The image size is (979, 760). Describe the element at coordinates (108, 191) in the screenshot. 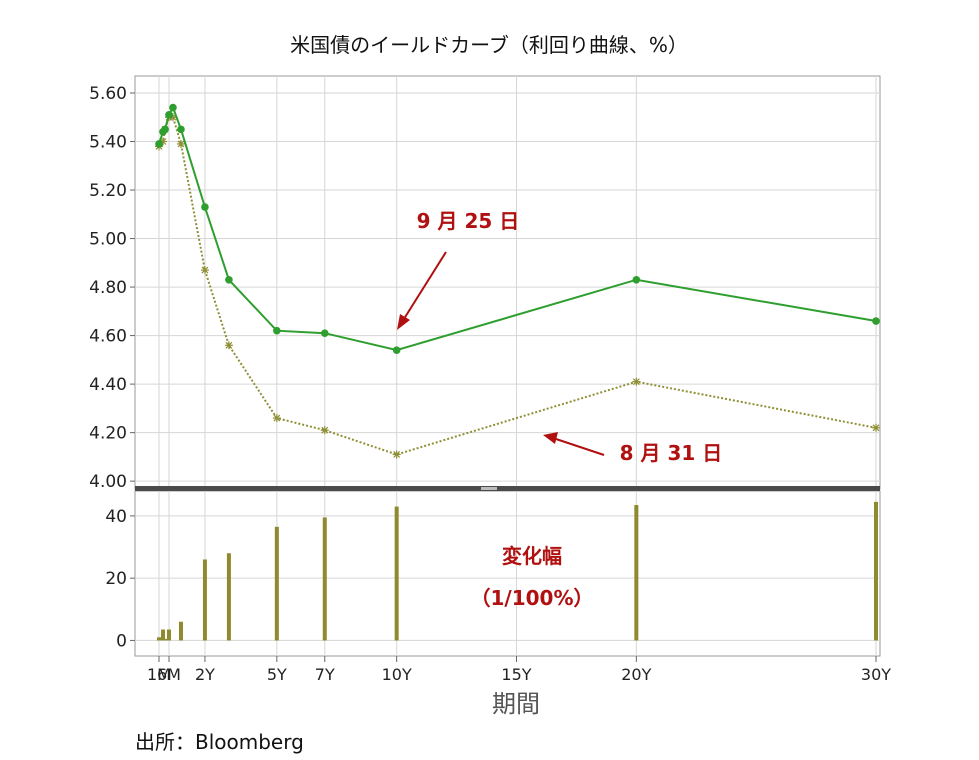

I see `upper-y-tick-label-6: 5.20` at that location.